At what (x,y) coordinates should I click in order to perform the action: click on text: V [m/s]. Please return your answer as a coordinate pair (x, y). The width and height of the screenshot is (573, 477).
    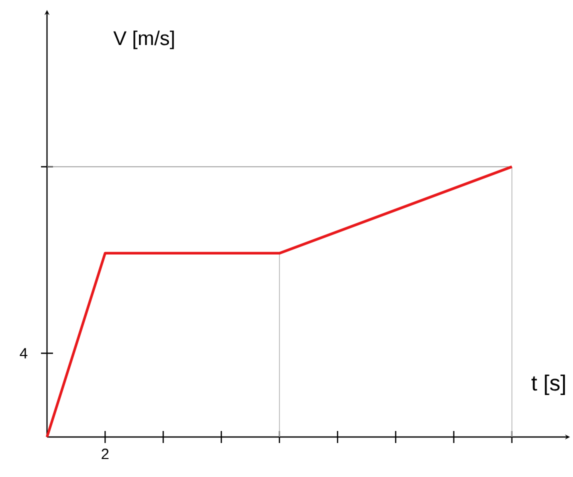
    Looking at the image, I should click on (143, 40).